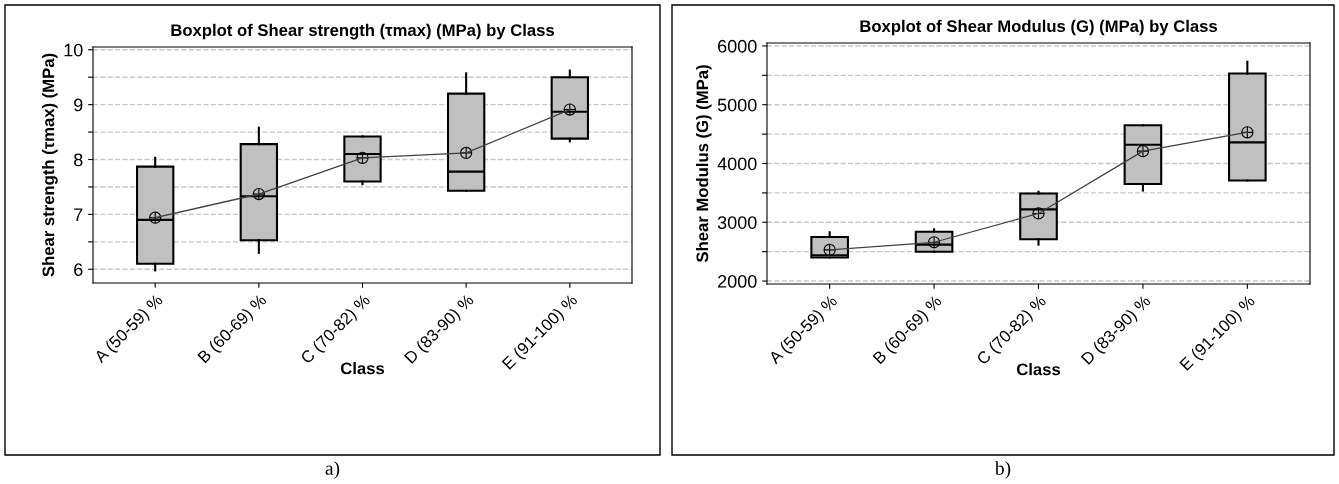 The image size is (1339, 484). I want to click on y-tick-label: 7, so click(78, 214).